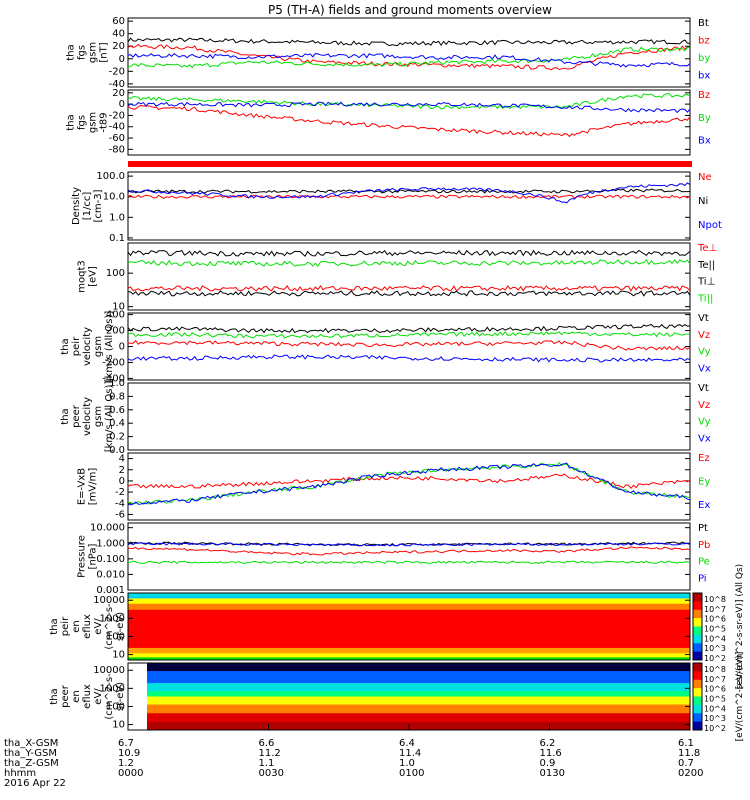 The image size is (750, 800). Describe the element at coordinates (715, 638) in the screenshot. I see `colorbar-tick-label: 10^4` at that location.